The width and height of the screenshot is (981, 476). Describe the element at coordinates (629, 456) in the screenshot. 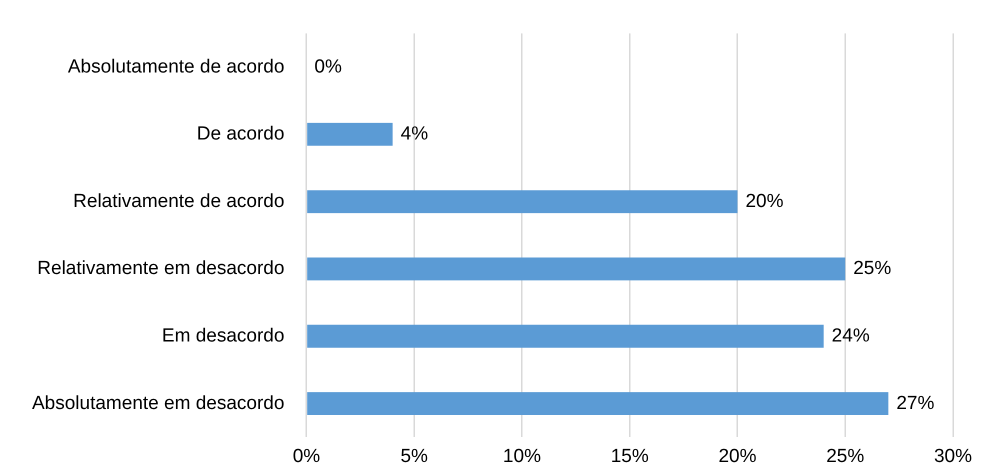

I see `x-tick-label: 15%` at that location.